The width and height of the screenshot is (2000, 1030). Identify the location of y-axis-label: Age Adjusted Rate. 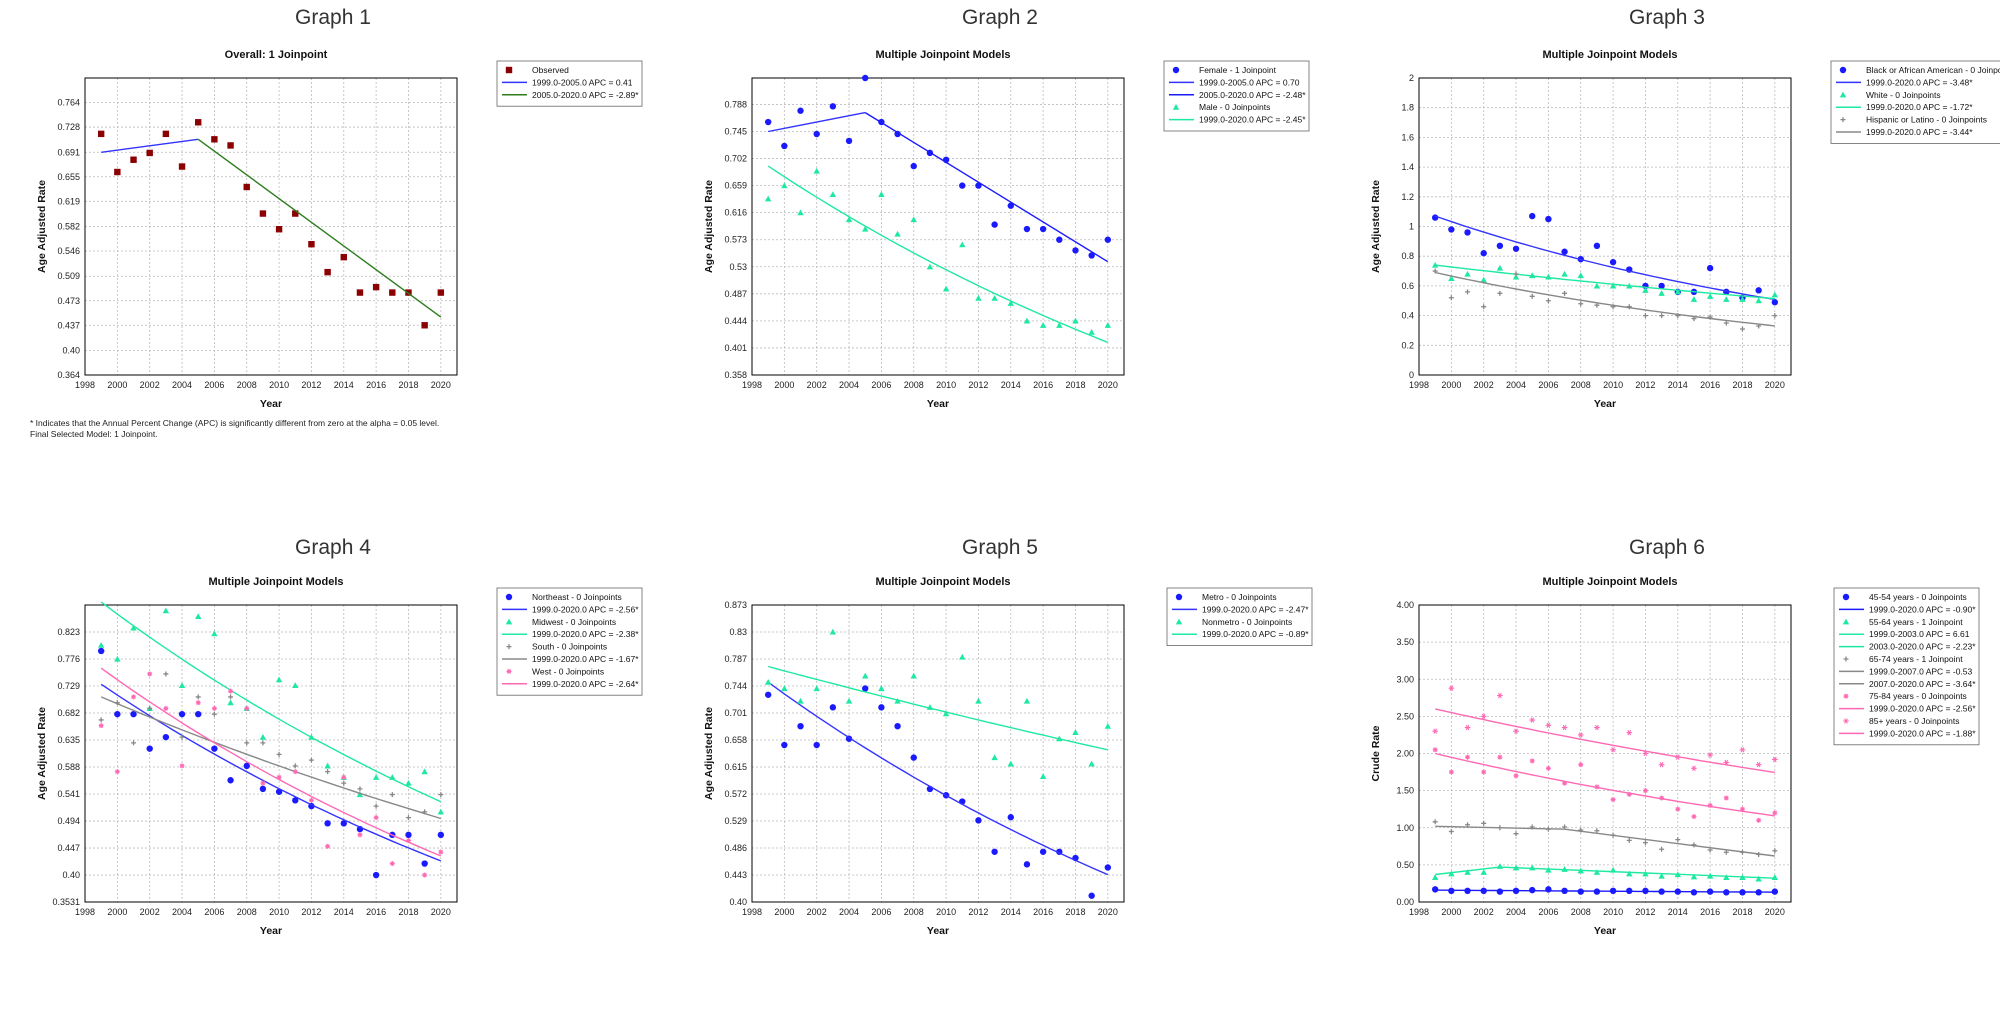
(1376, 226).